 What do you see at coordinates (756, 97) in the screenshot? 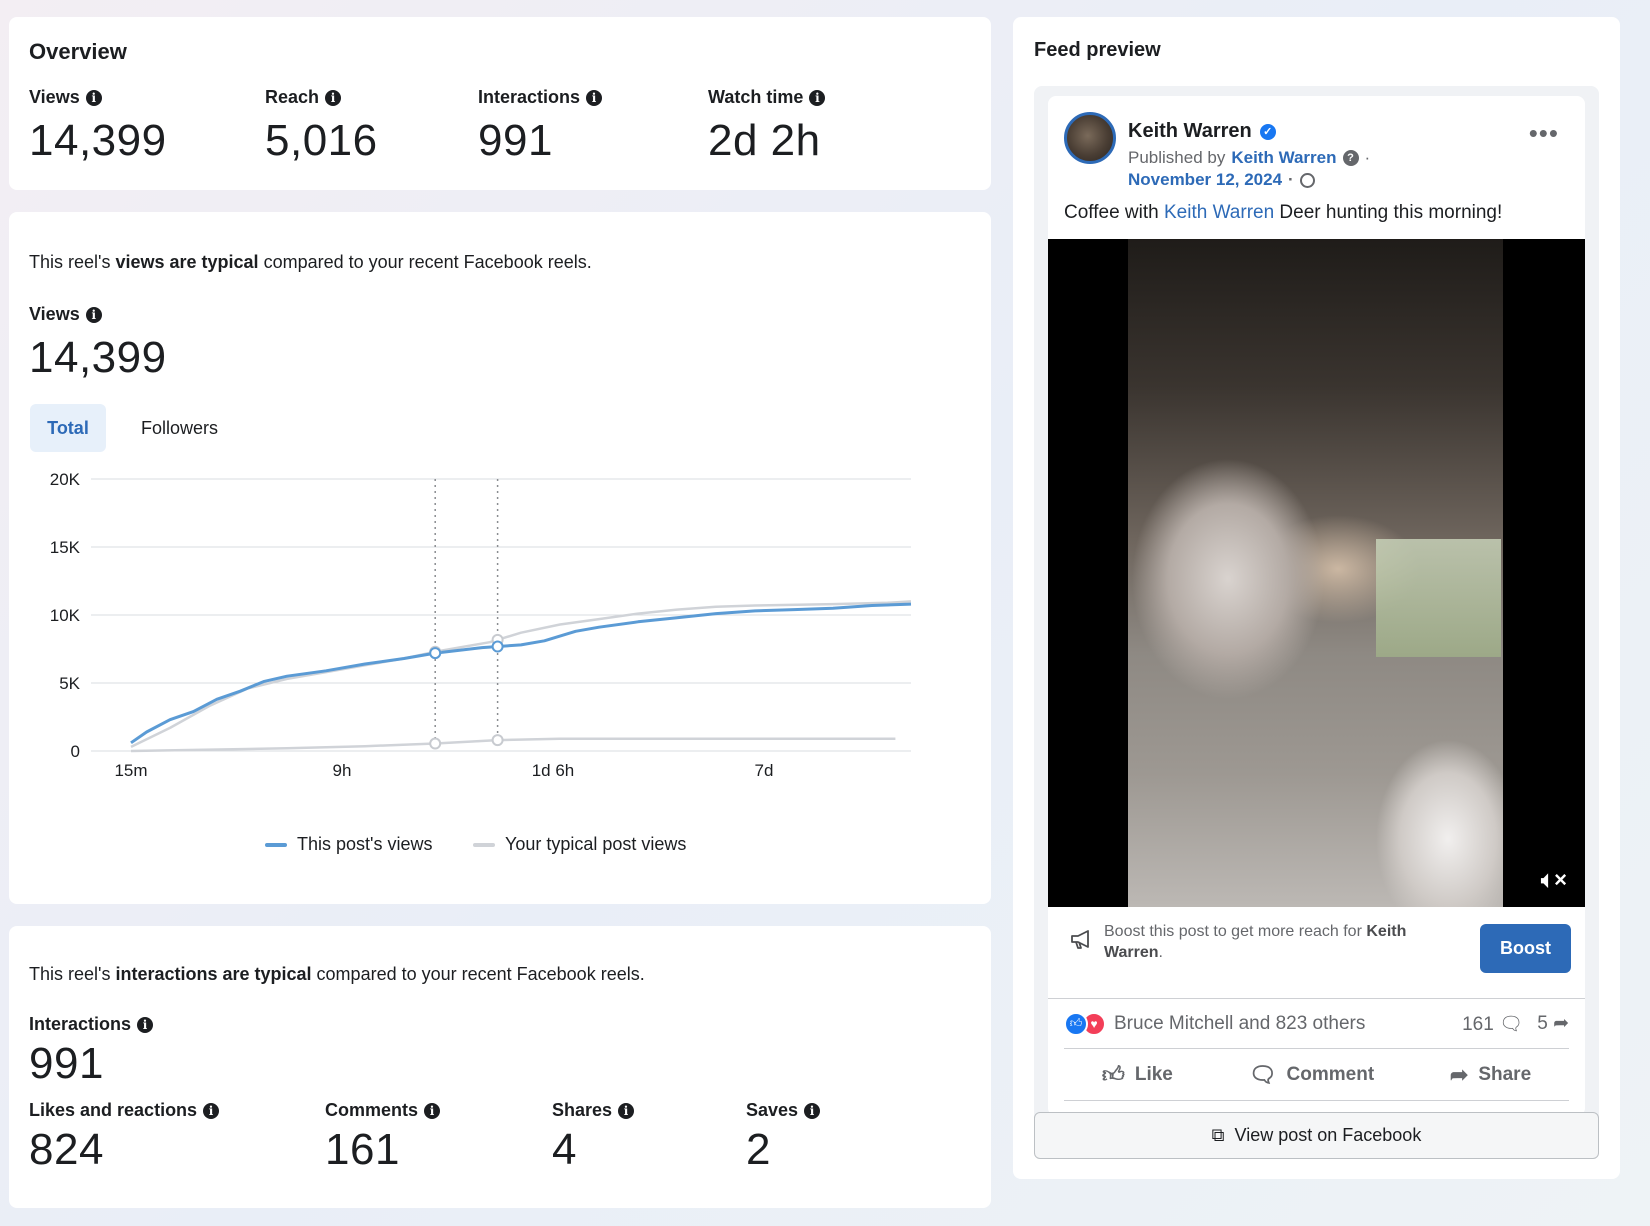
I see `metric-label: Watch time` at bounding box center [756, 97].